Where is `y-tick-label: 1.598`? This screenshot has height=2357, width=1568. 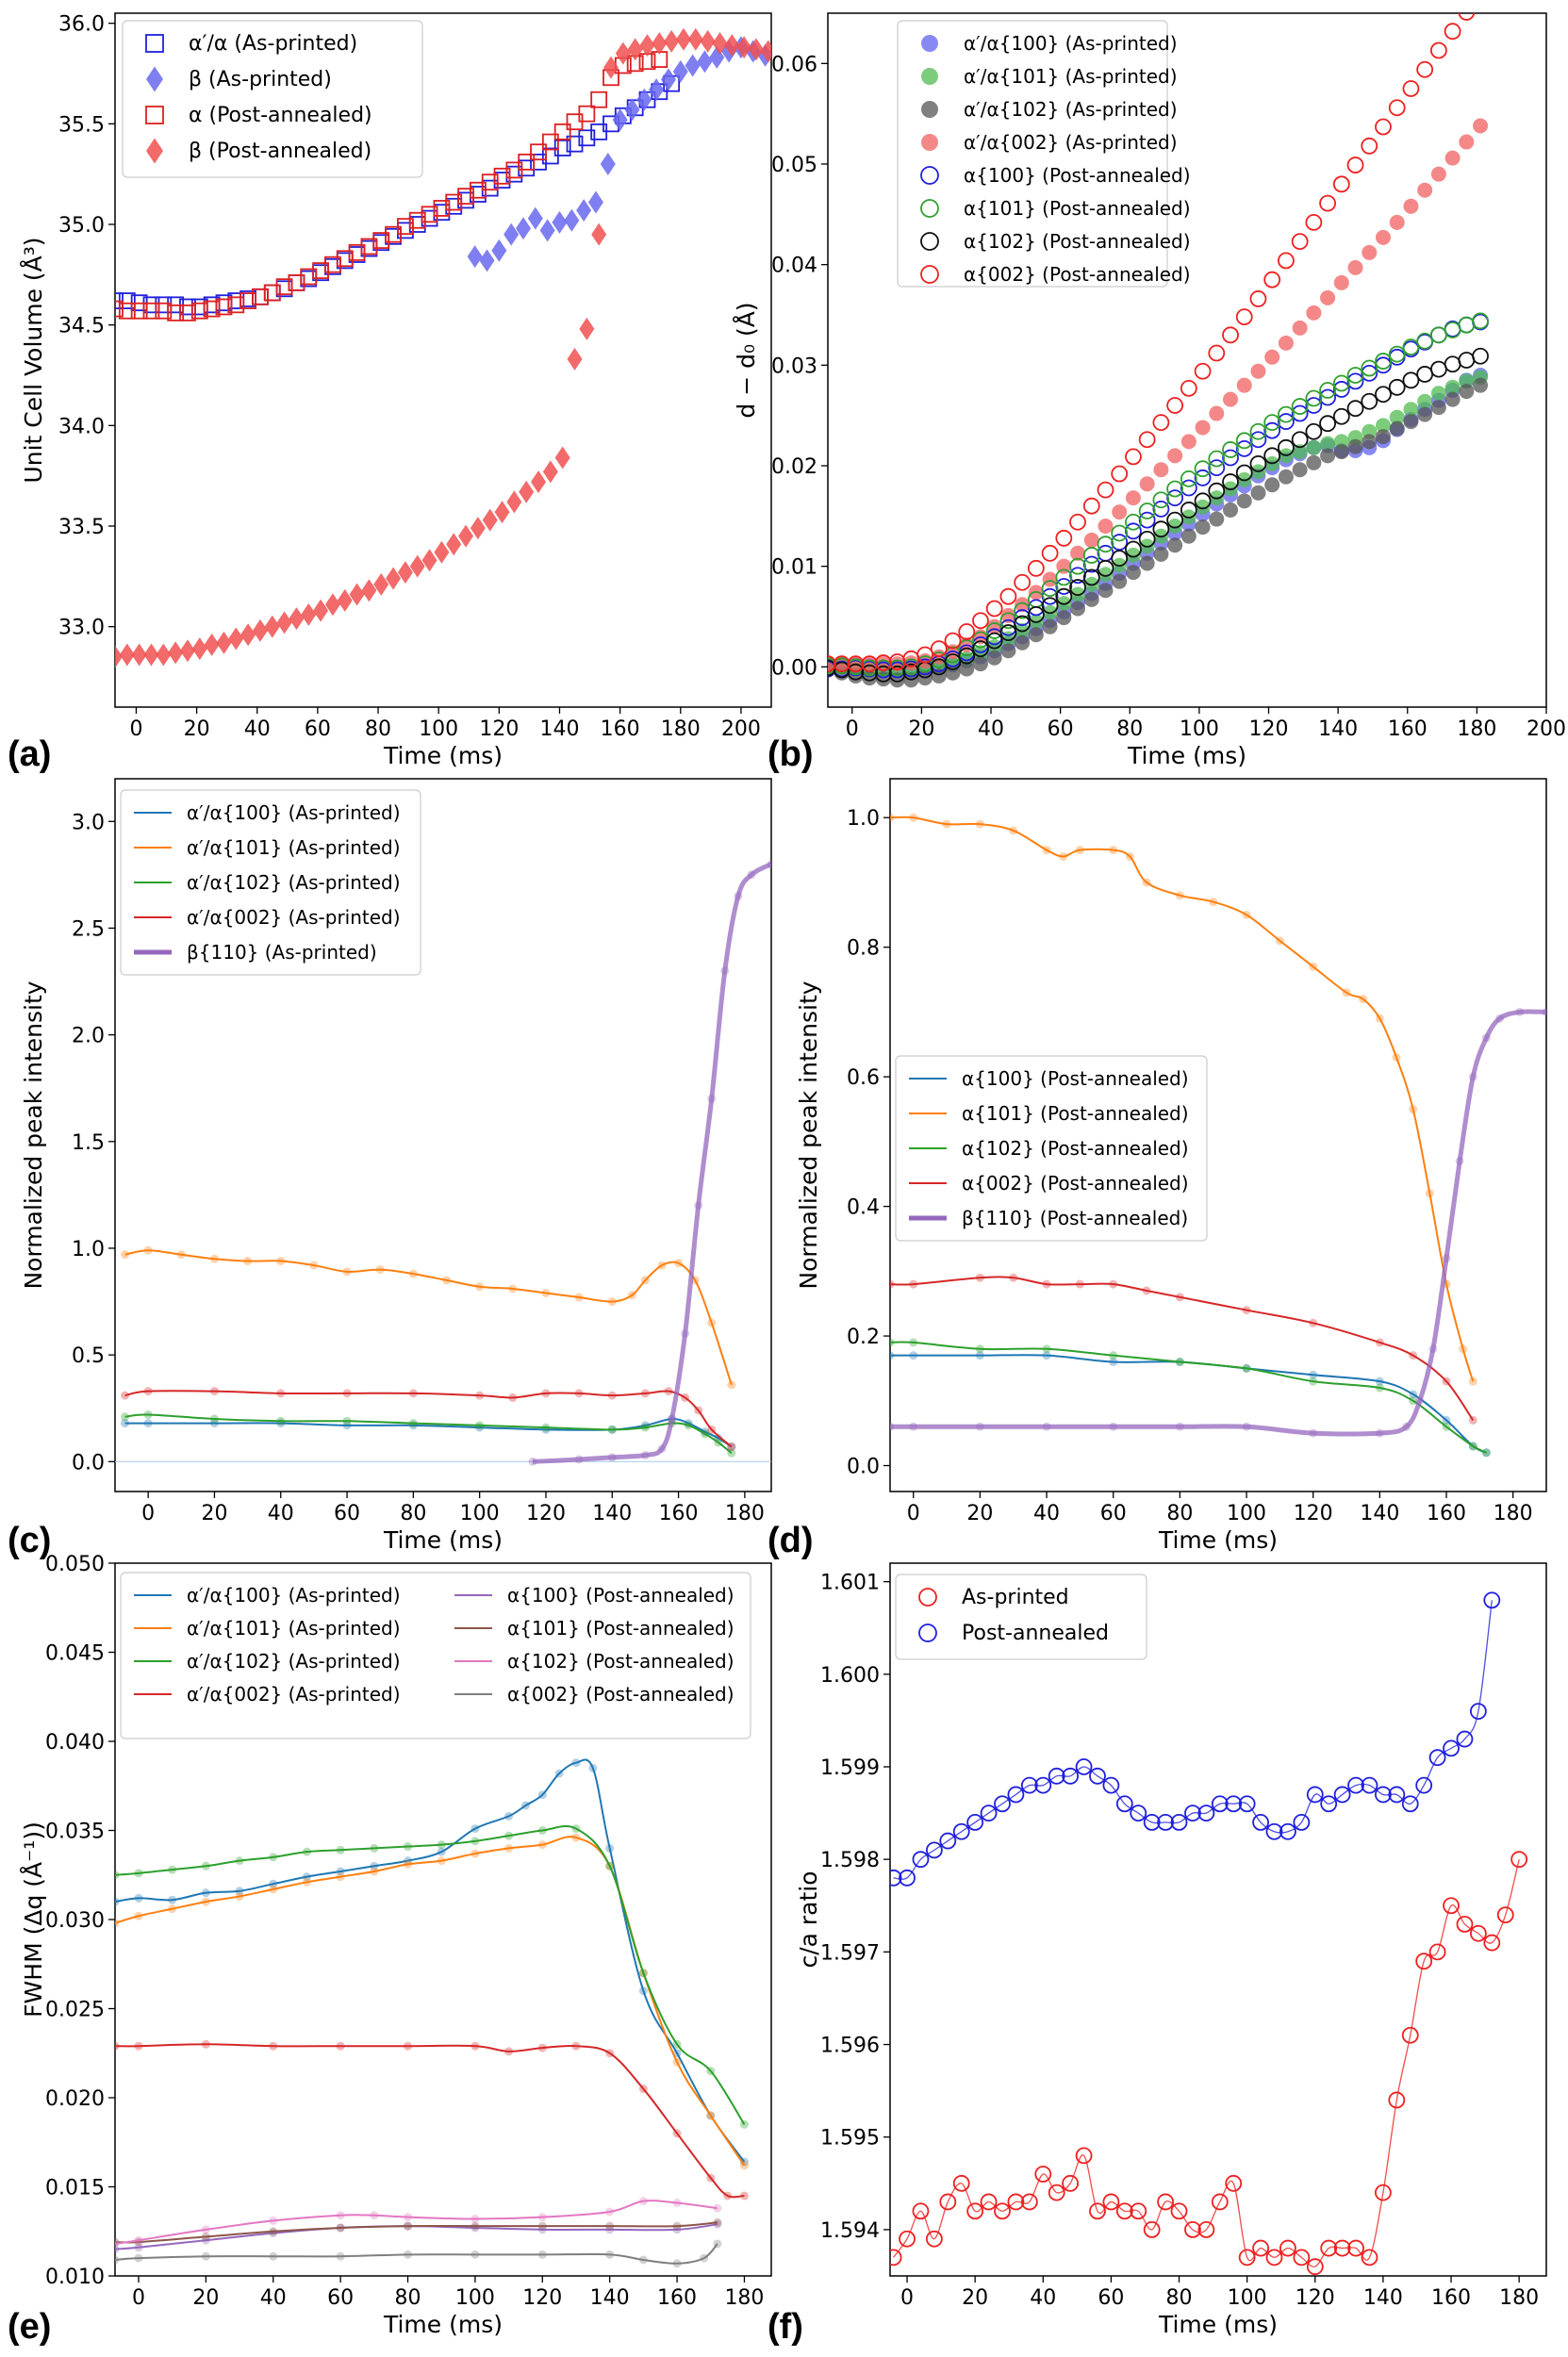 y-tick-label: 1.598 is located at coordinates (850, 1860).